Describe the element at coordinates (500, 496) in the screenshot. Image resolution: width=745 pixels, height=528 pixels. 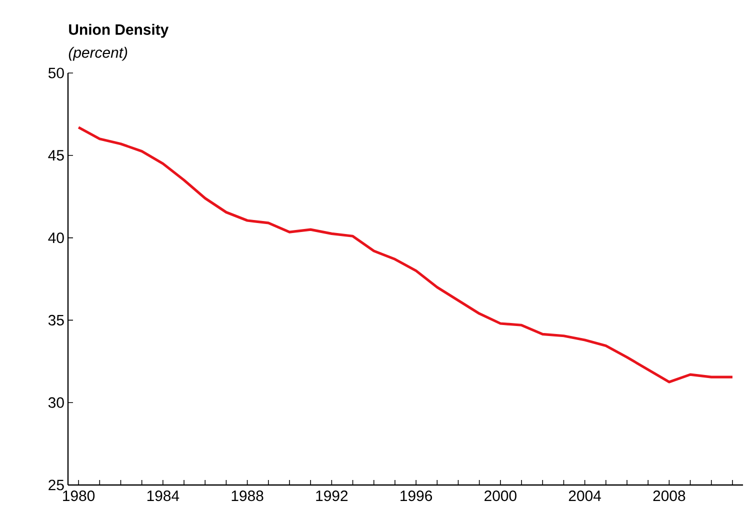
I see `x-tick-label: 2000` at that location.